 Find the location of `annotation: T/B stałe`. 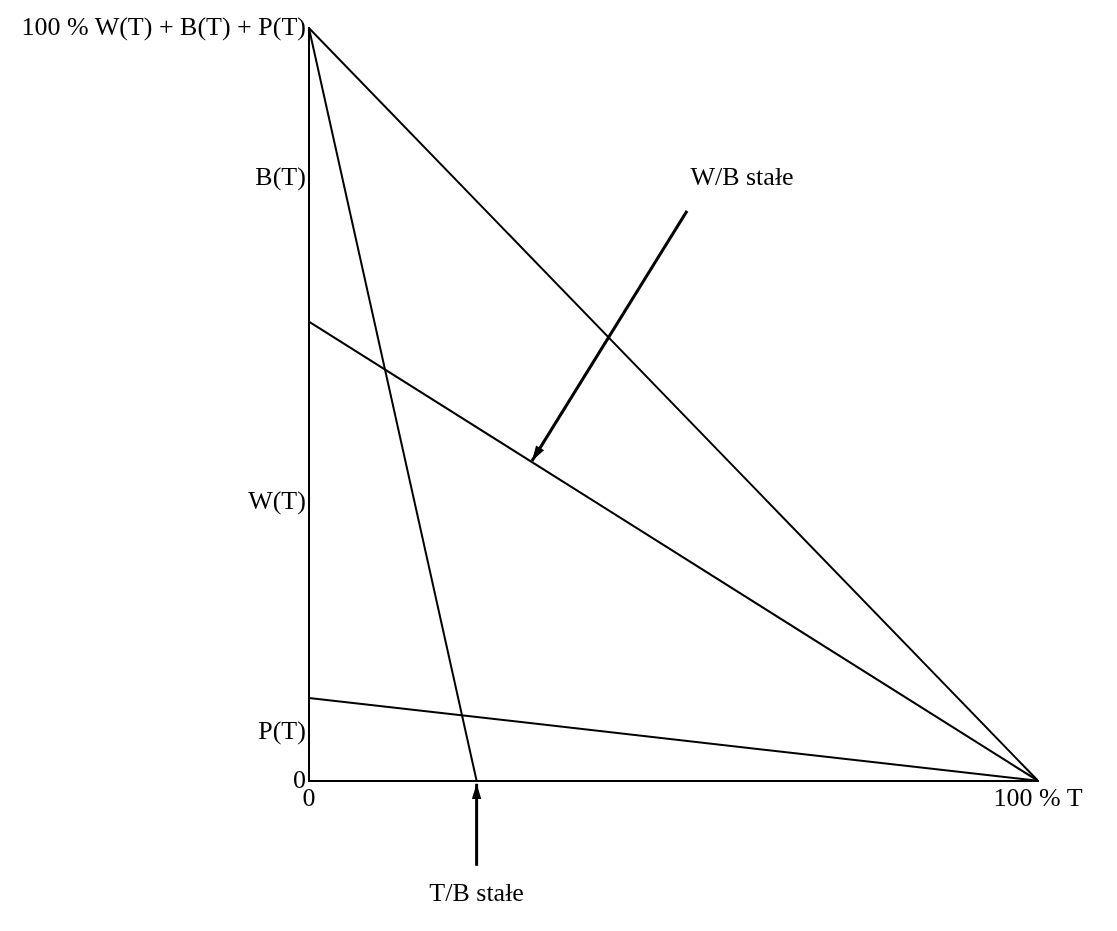

annotation: T/B stałe is located at coordinates (476, 892).